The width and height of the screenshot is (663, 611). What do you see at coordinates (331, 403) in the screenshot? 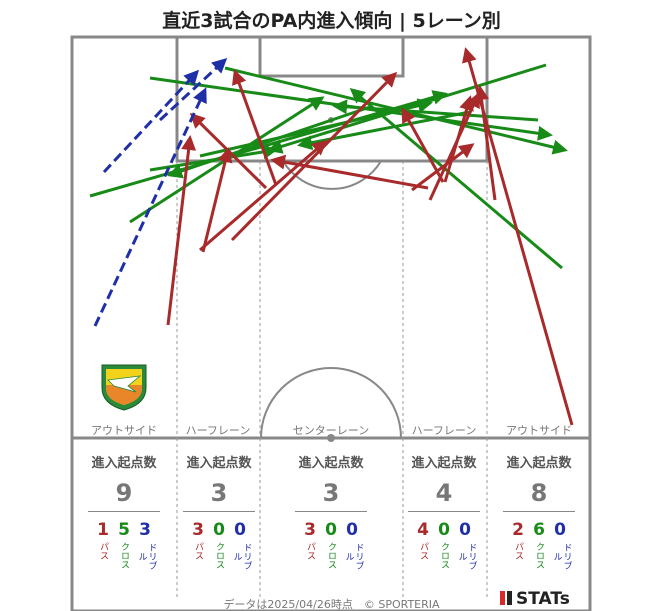
I see `center-circle` at bounding box center [331, 403].